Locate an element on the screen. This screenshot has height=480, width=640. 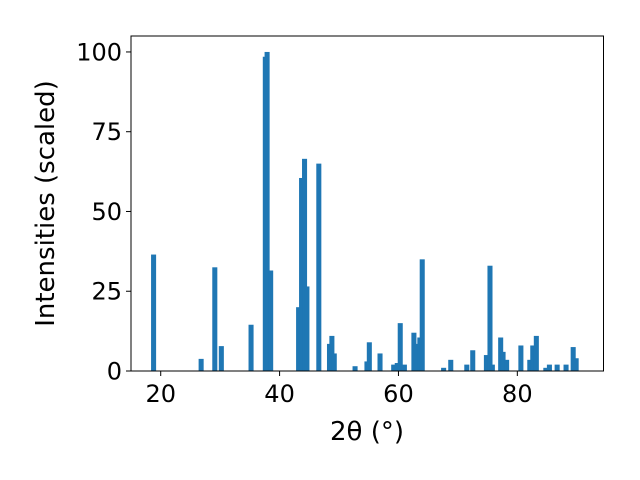
y-tick-label: 75 is located at coordinates (106, 132).